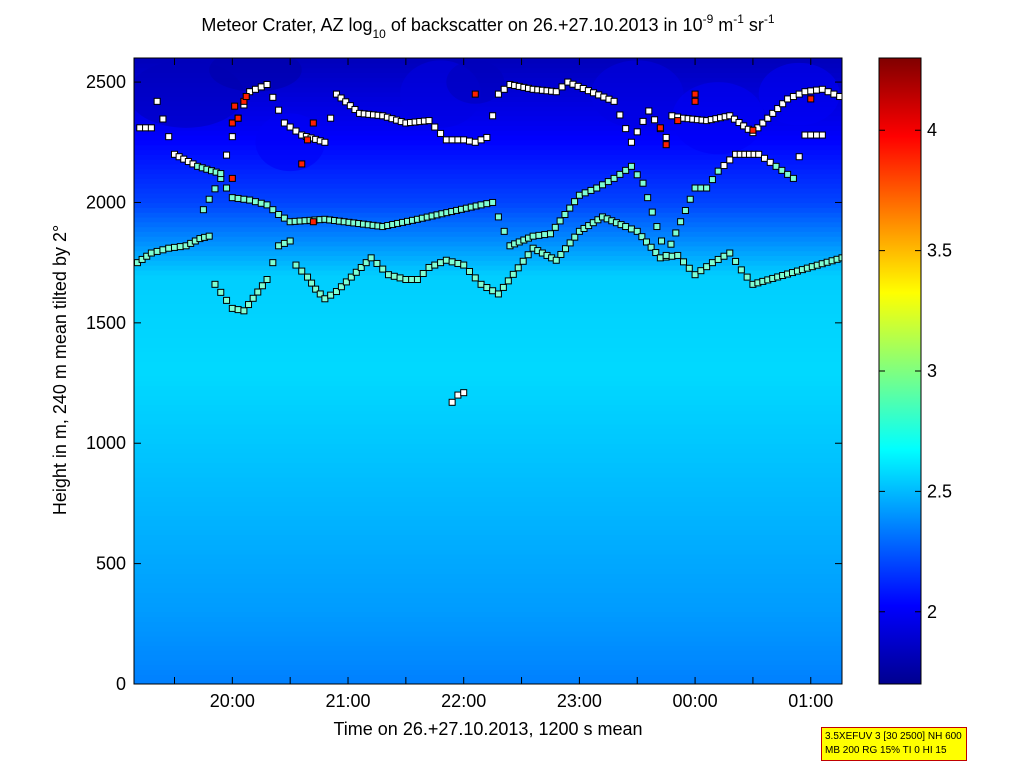 The width and height of the screenshot is (1023, 767). Describe the element at coordinates (900, 371) in the screenshot. I see `colorbar` at that location.